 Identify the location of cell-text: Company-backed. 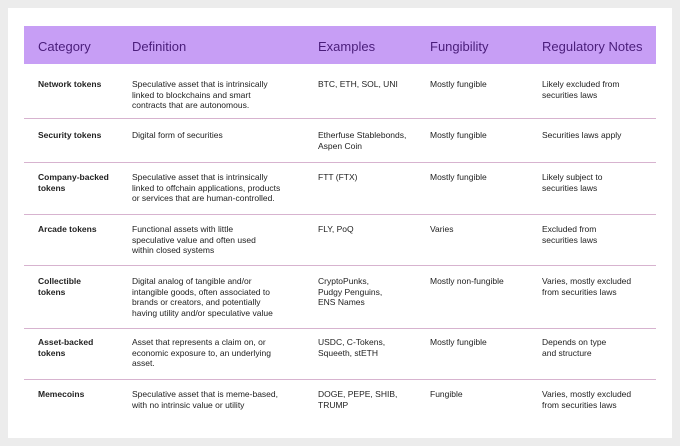
(73, 177).